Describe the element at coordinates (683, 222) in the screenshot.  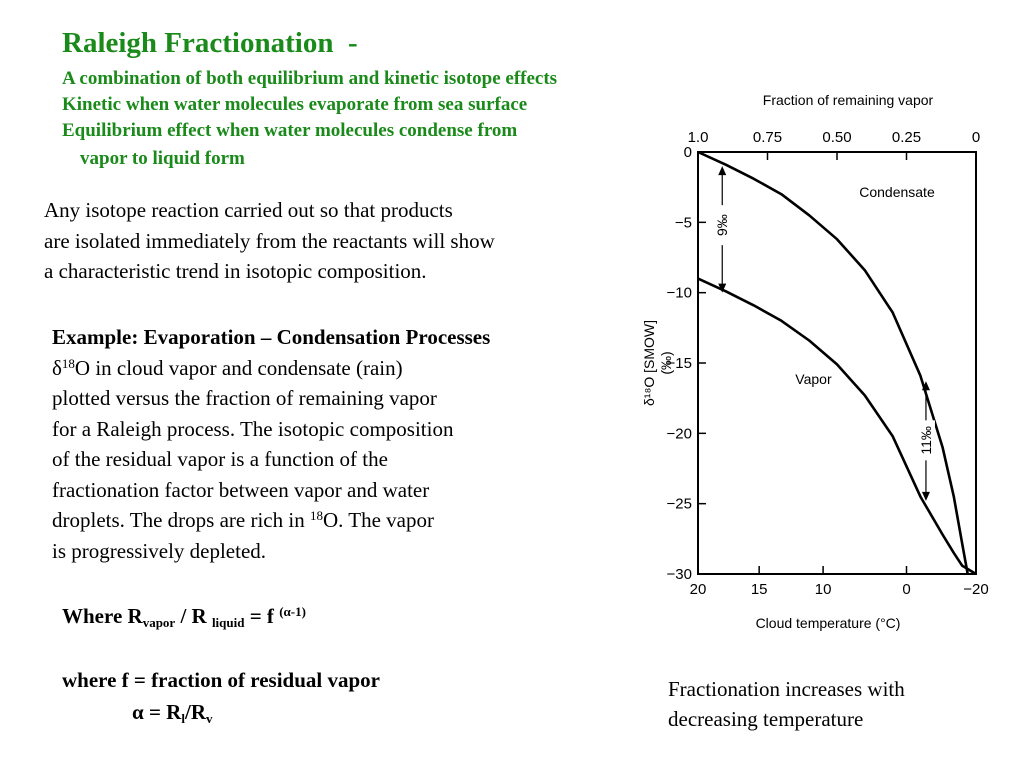
I see `y-tick-label: −5` at that location.